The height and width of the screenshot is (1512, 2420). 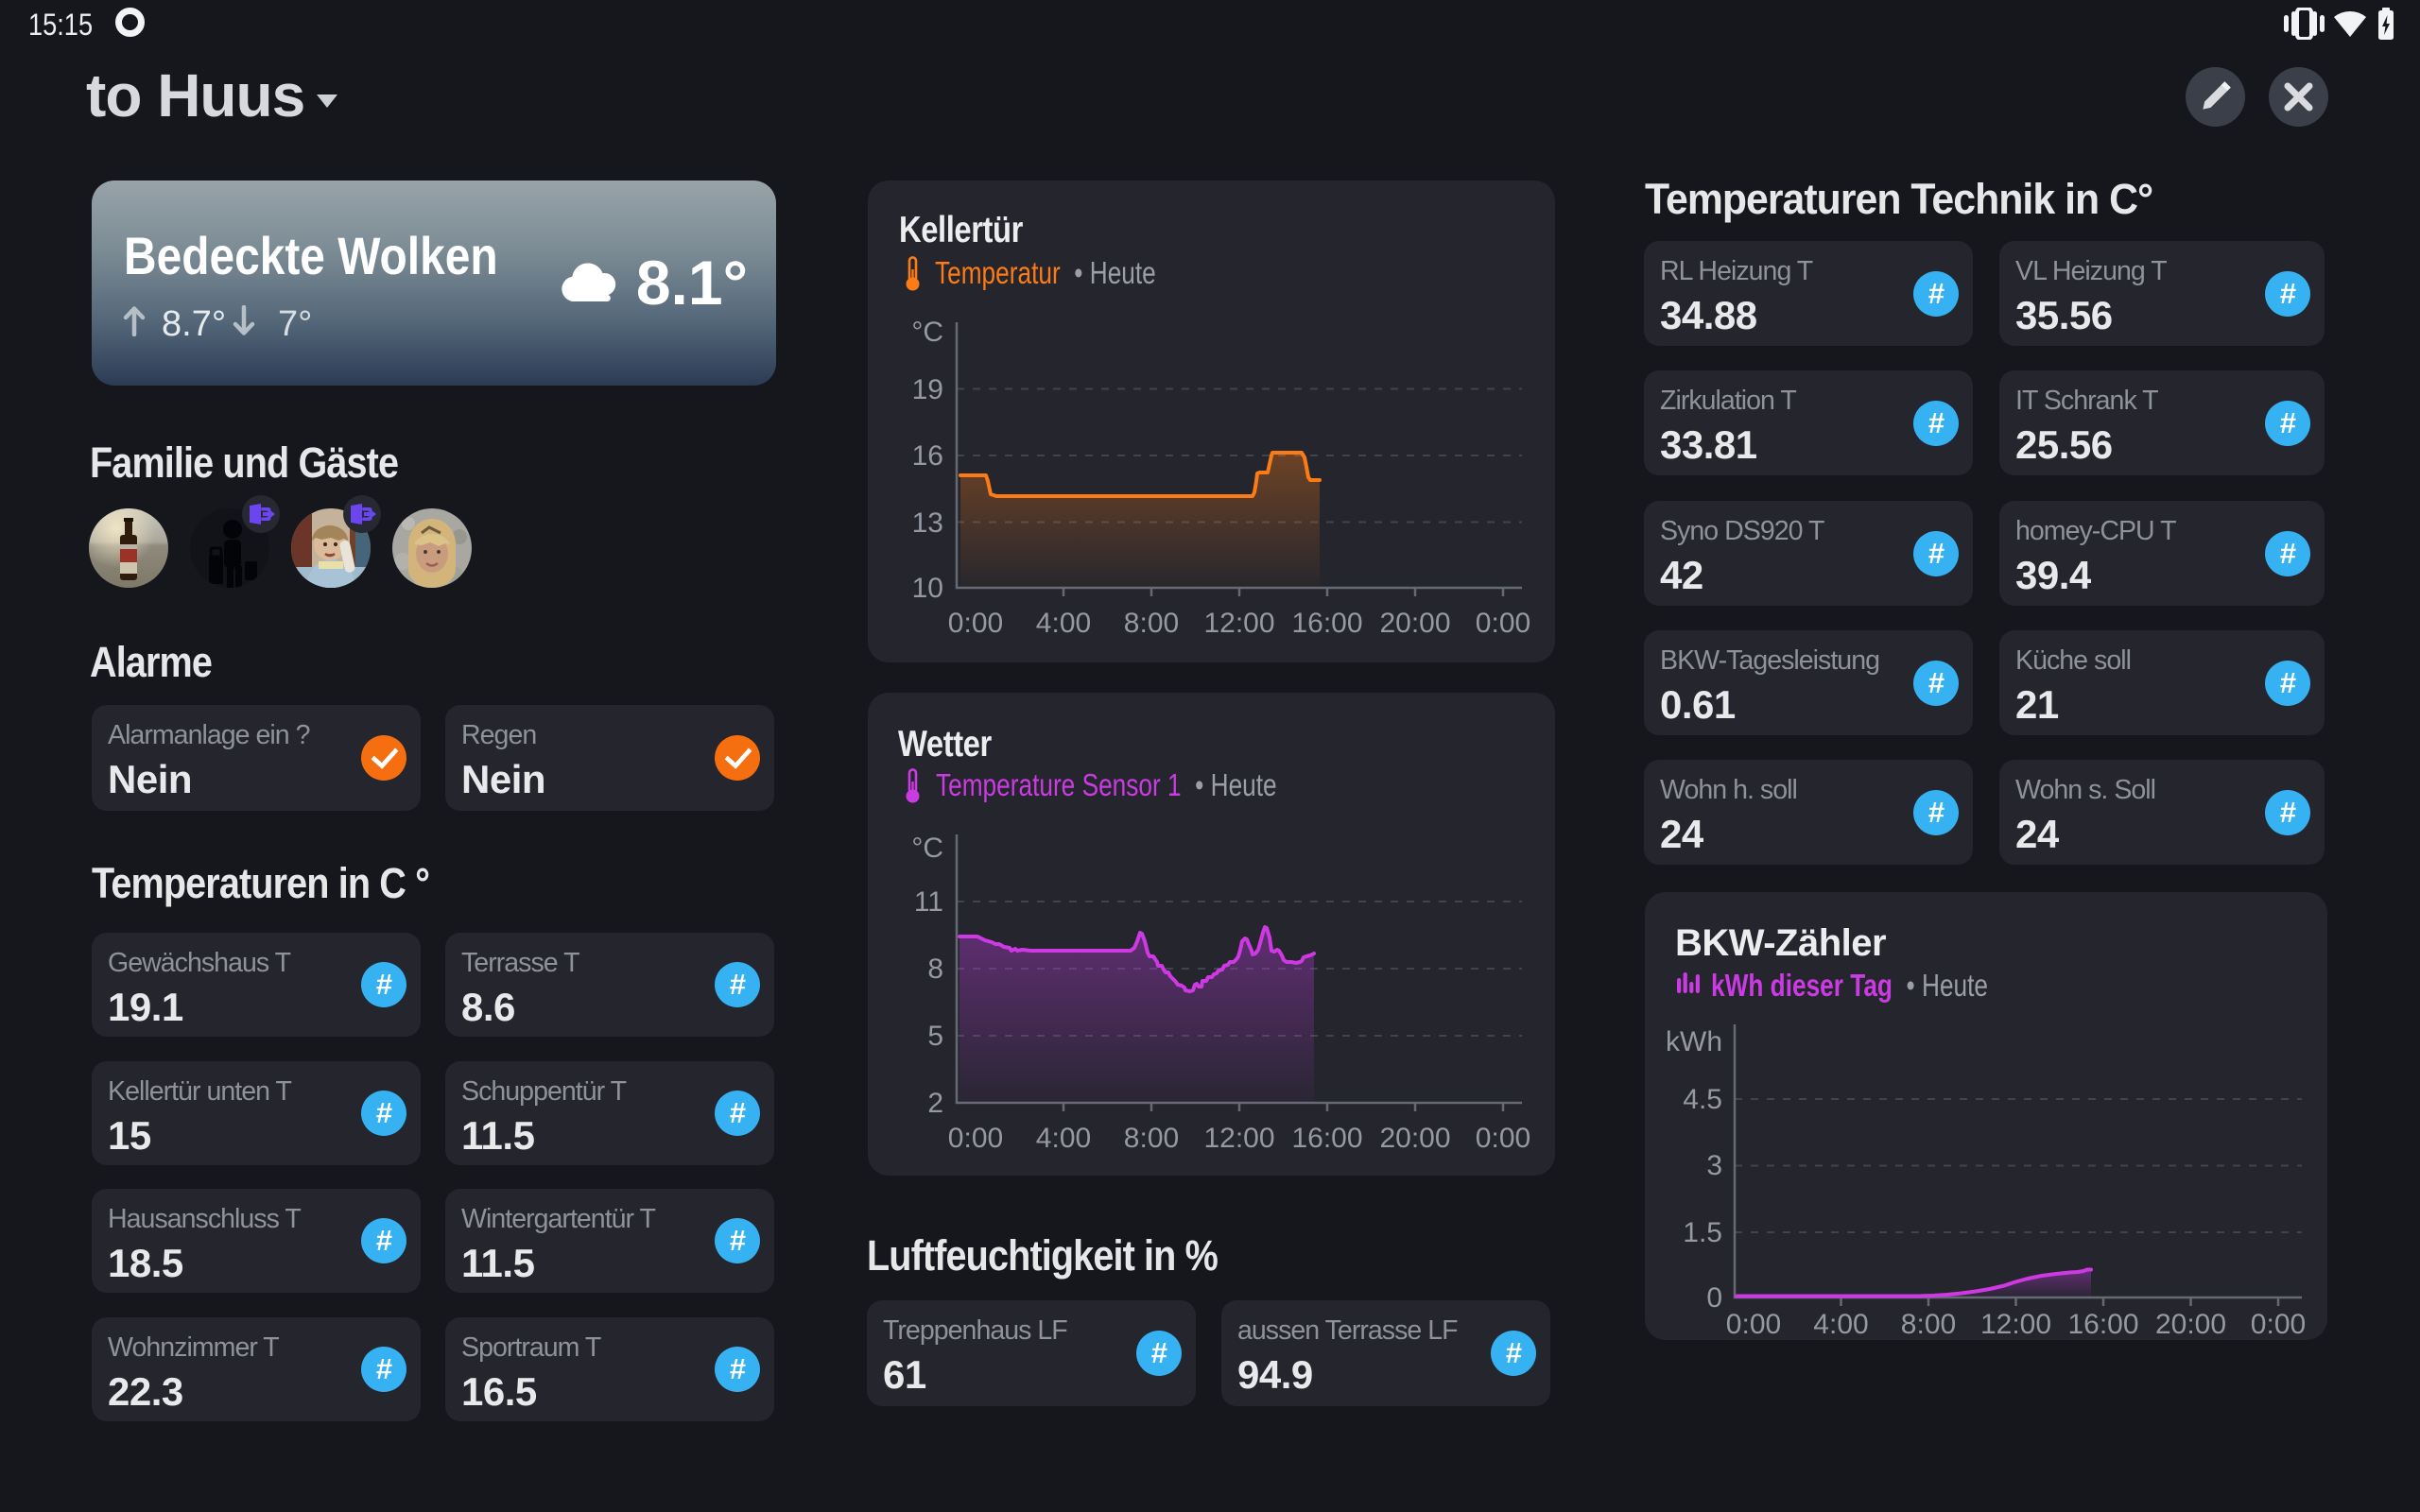 What do you see at coordinates (1714, 1165) in the screenshot?
I see `svg-text: 3` at bounding box center [1714, 1165].